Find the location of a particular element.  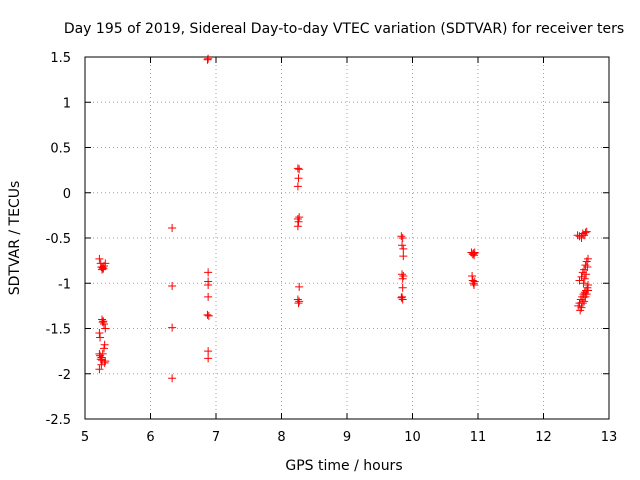

y-axis-label: SDTVAR / TECUs is located at coordinates (15, 238).